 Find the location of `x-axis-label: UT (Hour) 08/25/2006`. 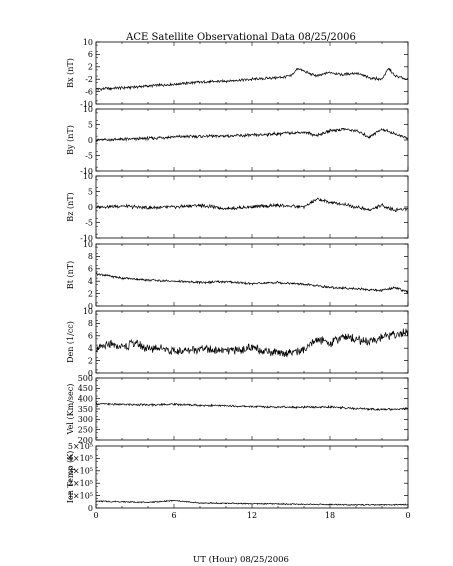

x-axis-label: UT (Hour) 08/25/2006 is located at coordinates (241, 559).